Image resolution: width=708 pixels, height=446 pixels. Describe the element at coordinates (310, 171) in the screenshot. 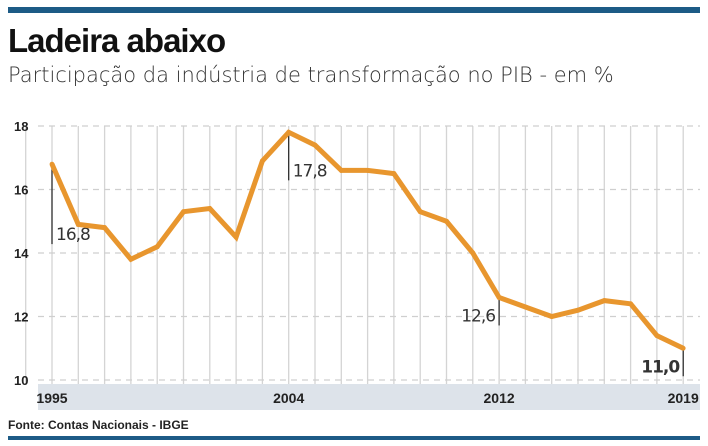

I see `annotation-label: 17,8` at that location.